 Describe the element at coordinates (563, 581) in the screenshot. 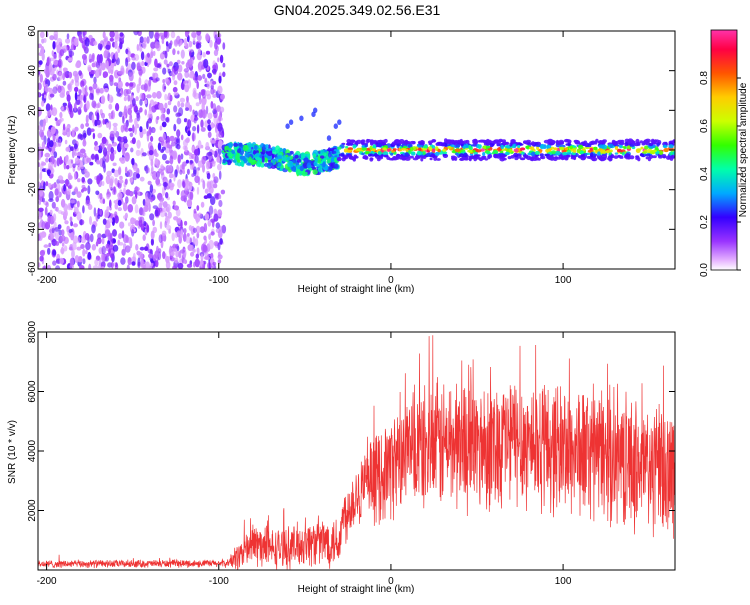

I see `x-tick-label: 100` at that location.